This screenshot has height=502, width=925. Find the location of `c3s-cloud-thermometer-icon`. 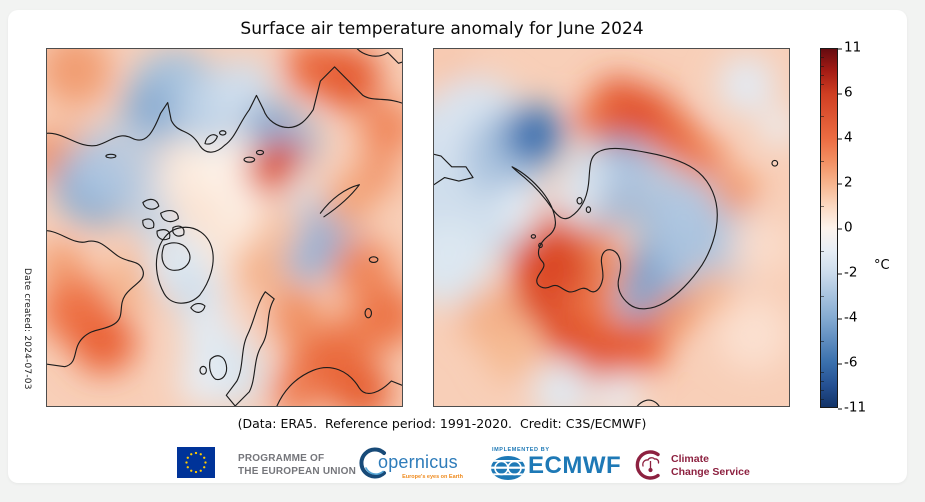

c3s-cloud-thermometer-icon is located at coordinates (647, 465).